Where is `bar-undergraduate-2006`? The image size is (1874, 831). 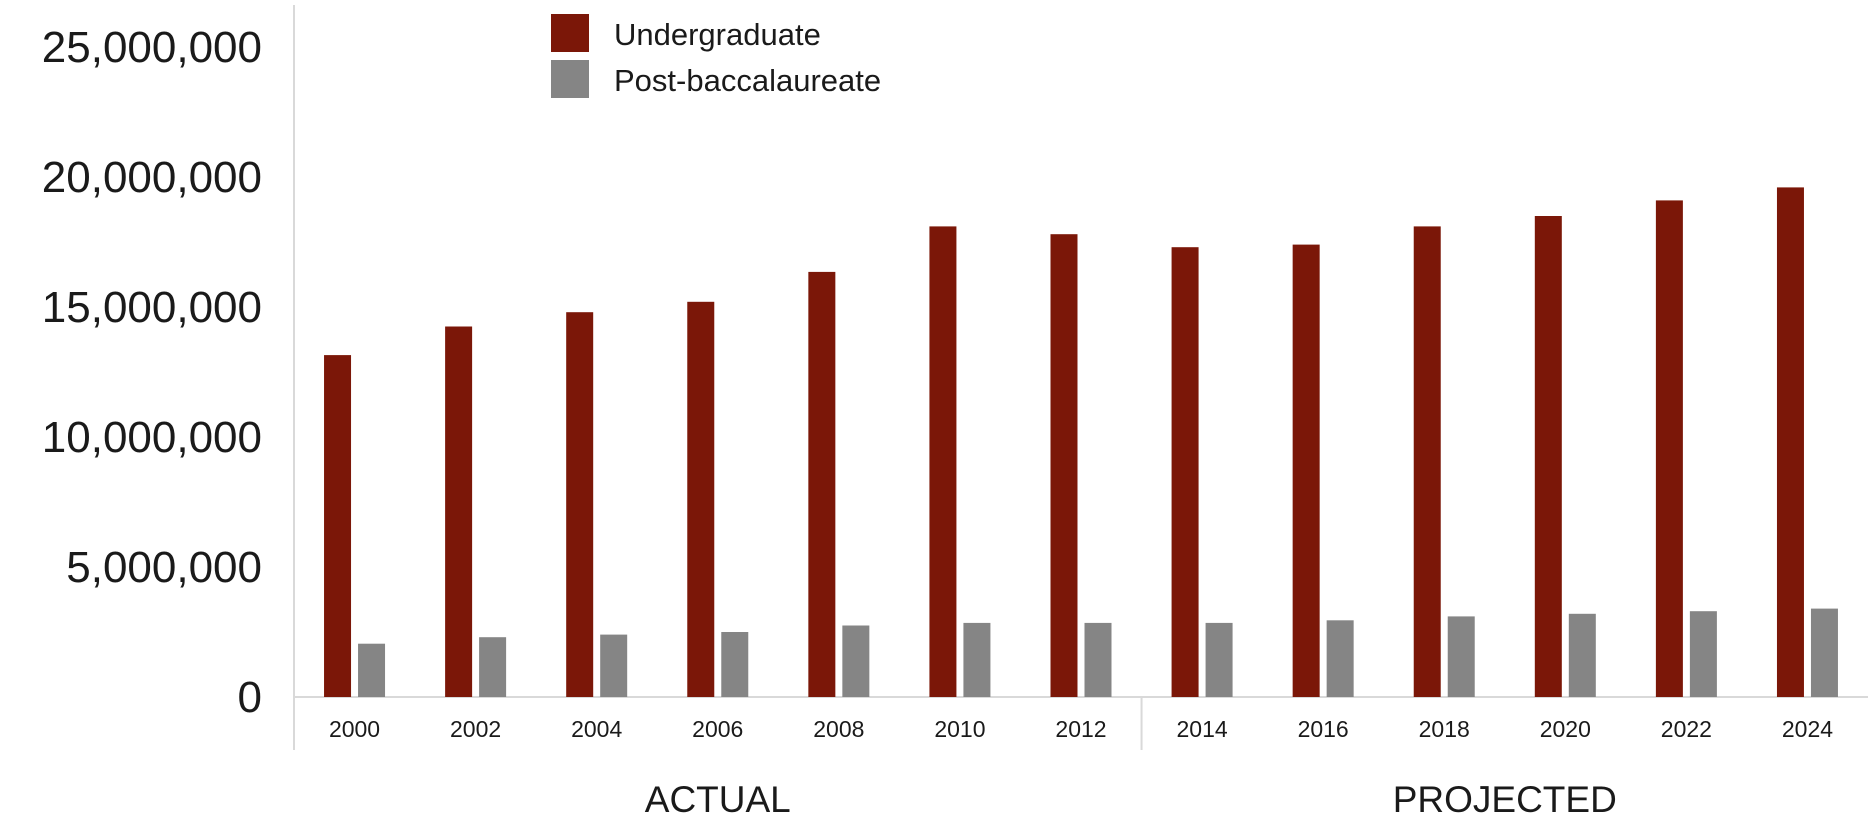
bar-undergraduate-2006 is located at coordinates (701, 499).